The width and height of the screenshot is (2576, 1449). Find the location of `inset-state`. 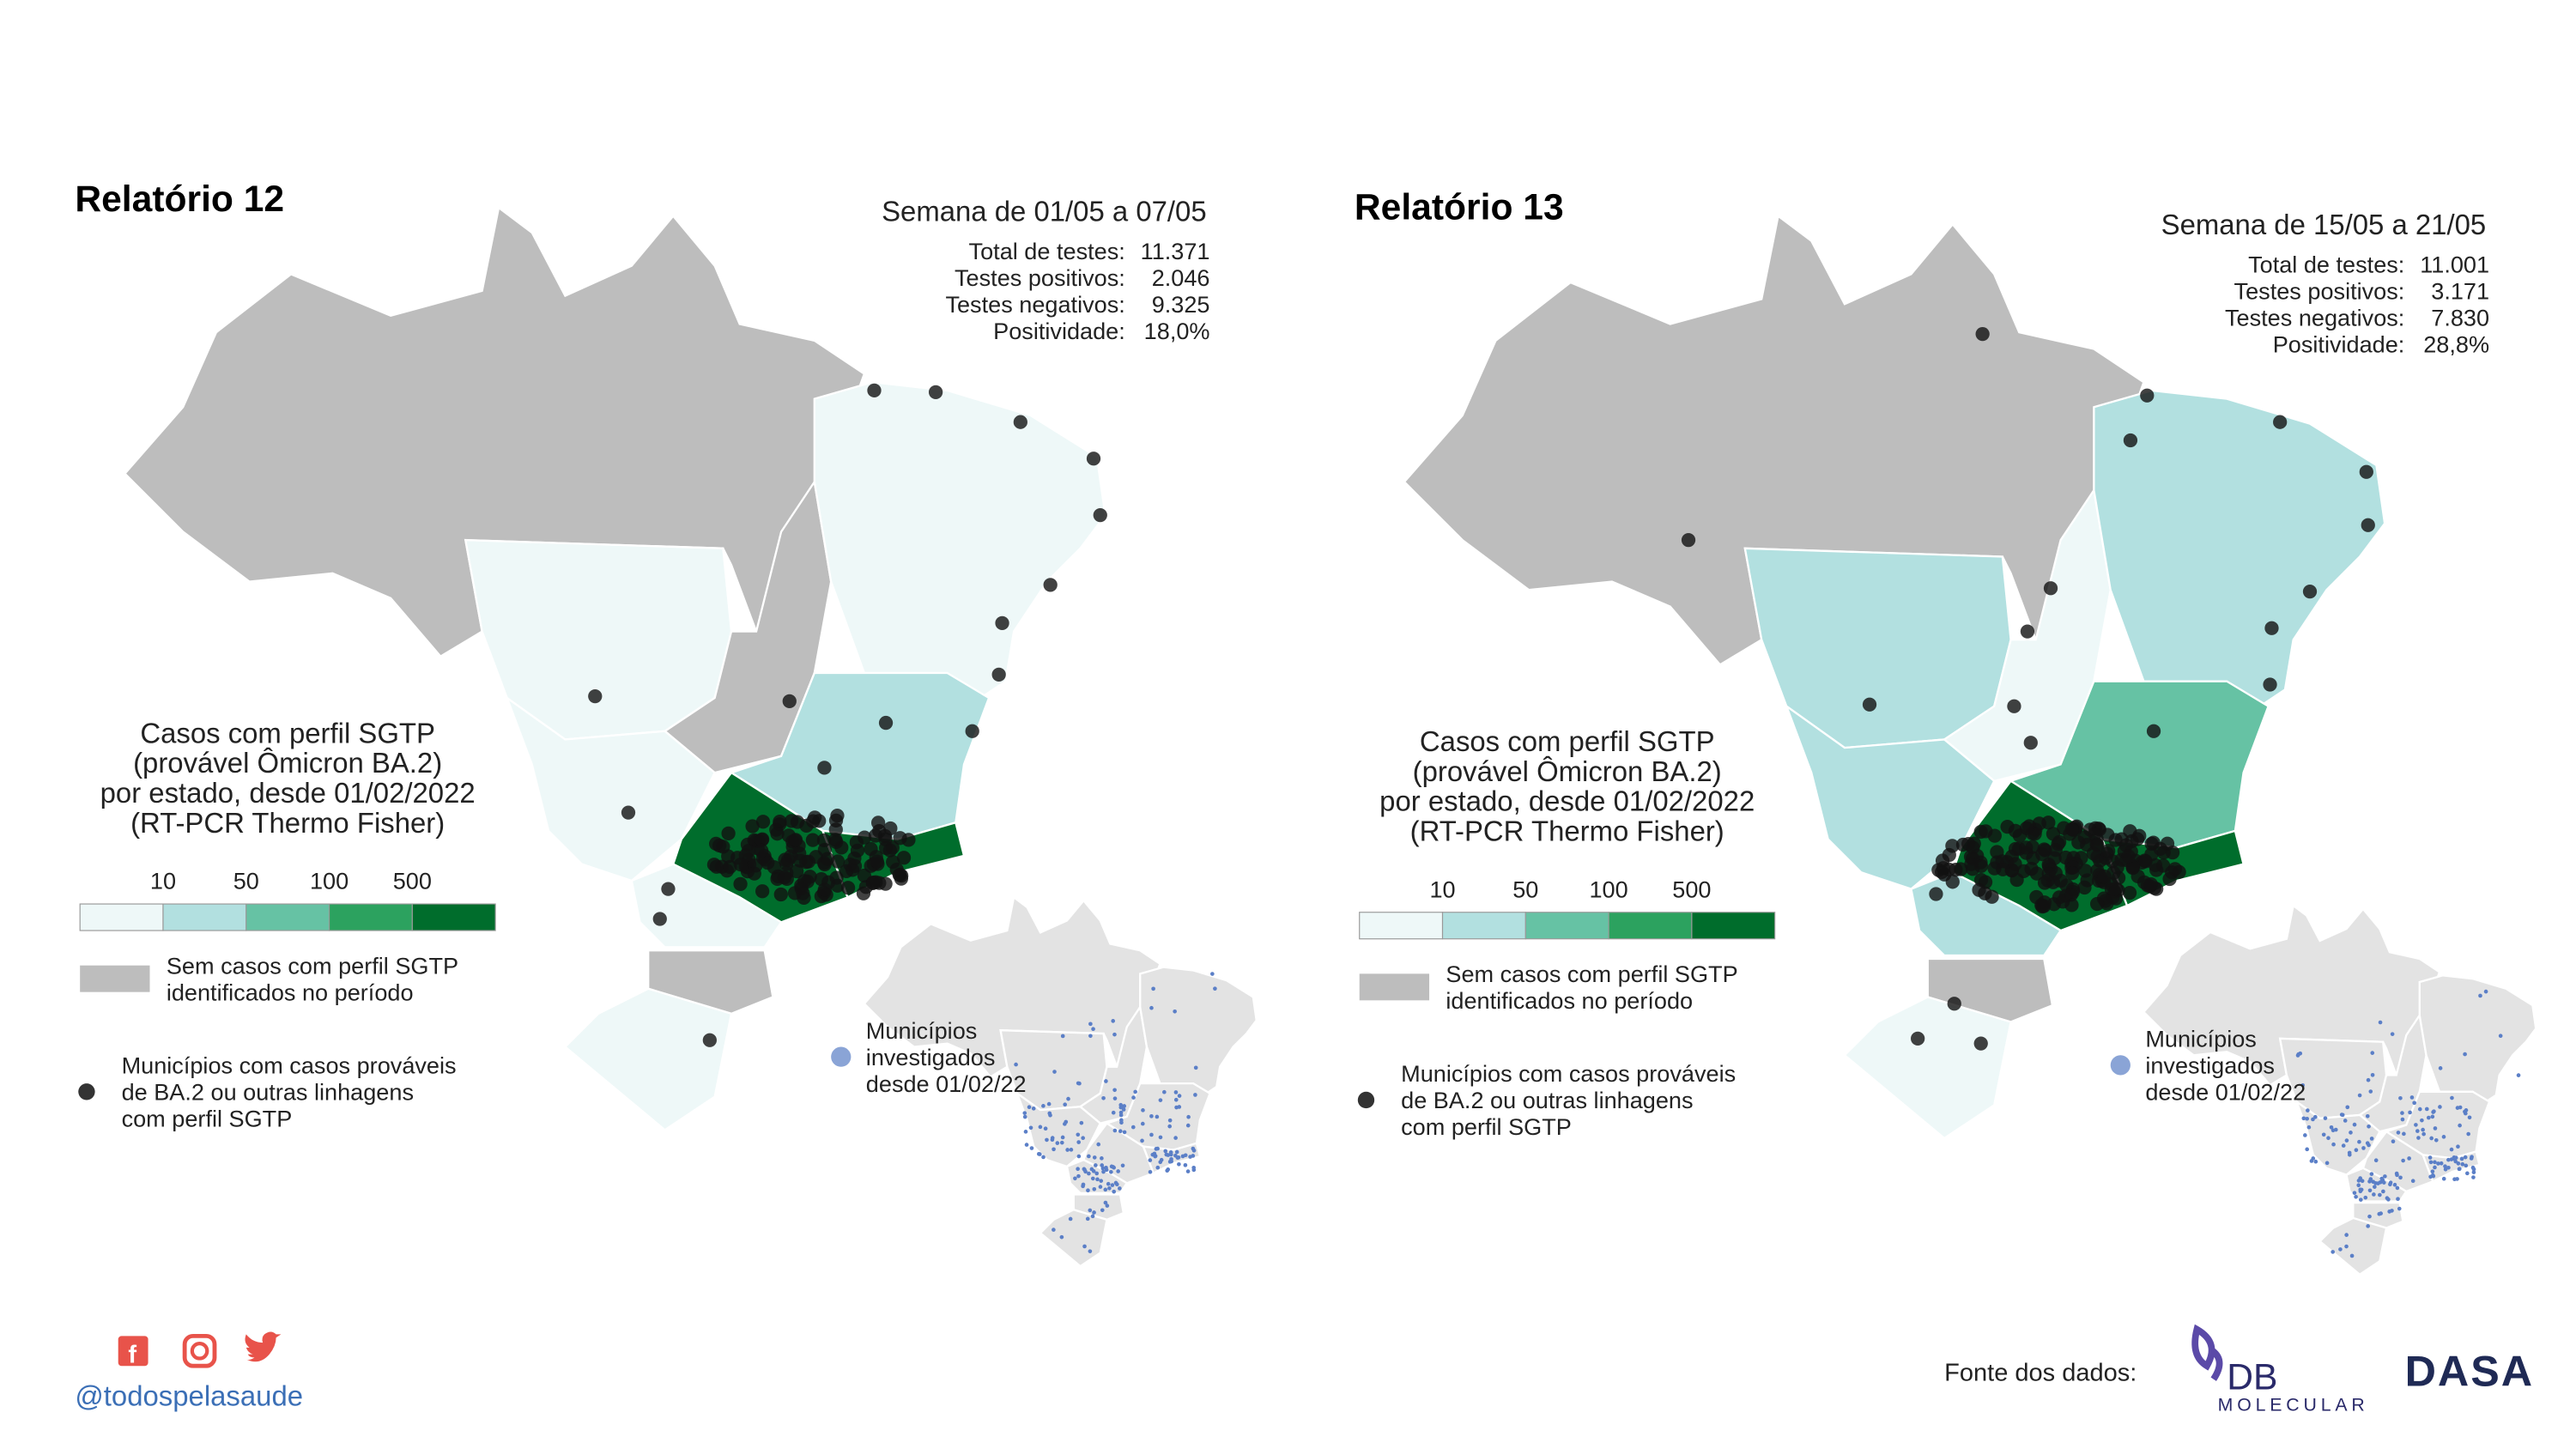

inset-state is located at coordinates (2353, 1246).